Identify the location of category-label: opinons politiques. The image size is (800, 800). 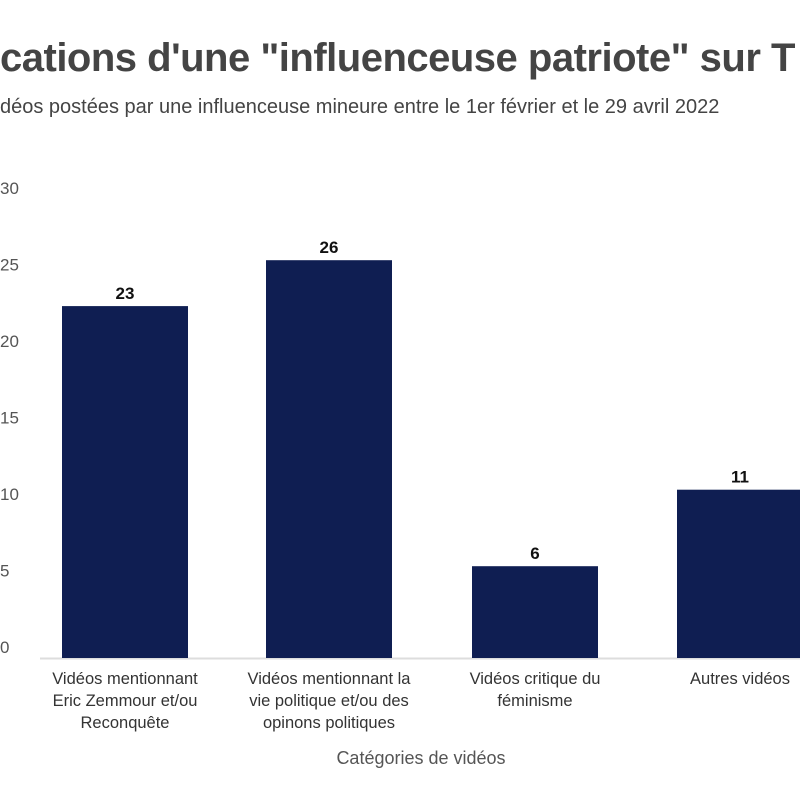
(329, 723).